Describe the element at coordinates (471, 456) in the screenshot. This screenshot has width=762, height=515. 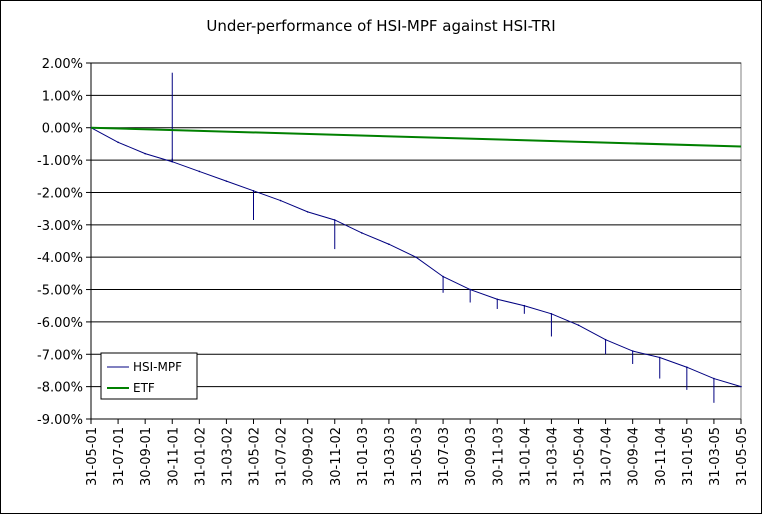
I see `x-tick-label: 30-09-03` at that location.